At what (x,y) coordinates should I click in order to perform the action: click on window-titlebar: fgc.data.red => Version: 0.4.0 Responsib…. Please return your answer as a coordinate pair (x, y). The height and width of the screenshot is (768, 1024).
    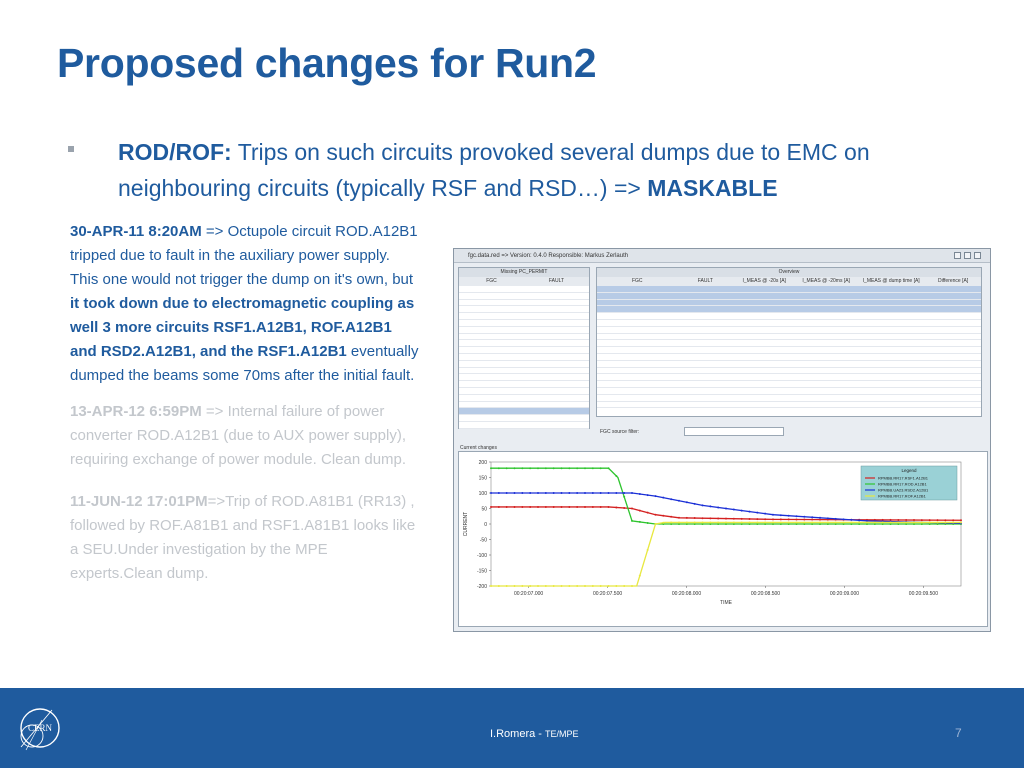
    Looking at the image, I should click on (722, 256).